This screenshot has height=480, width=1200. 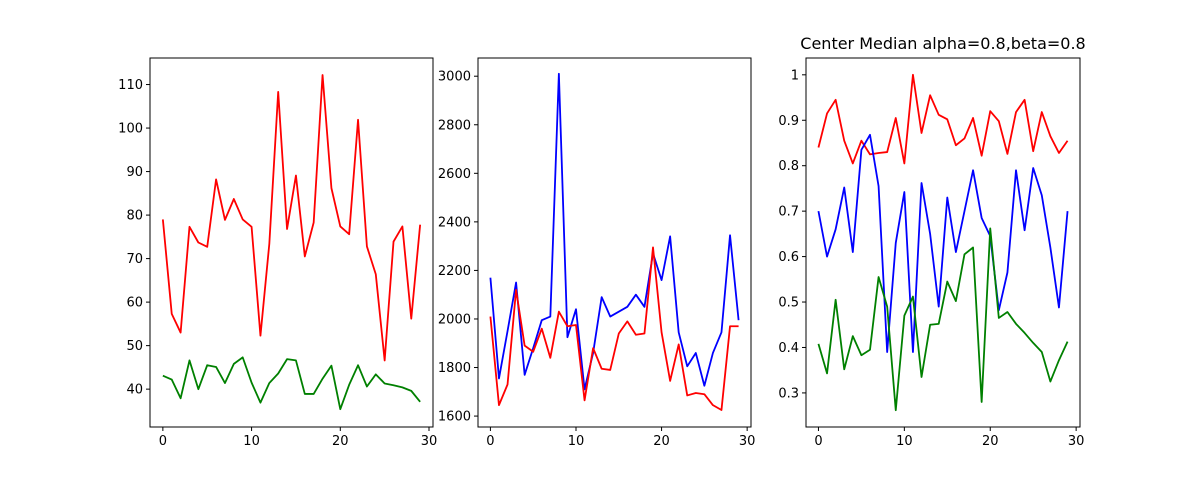 What do you see at coordinates (454, 222) in the screenshot?
I see `y-tick-label: 2400` at bounding box center [454, 222].